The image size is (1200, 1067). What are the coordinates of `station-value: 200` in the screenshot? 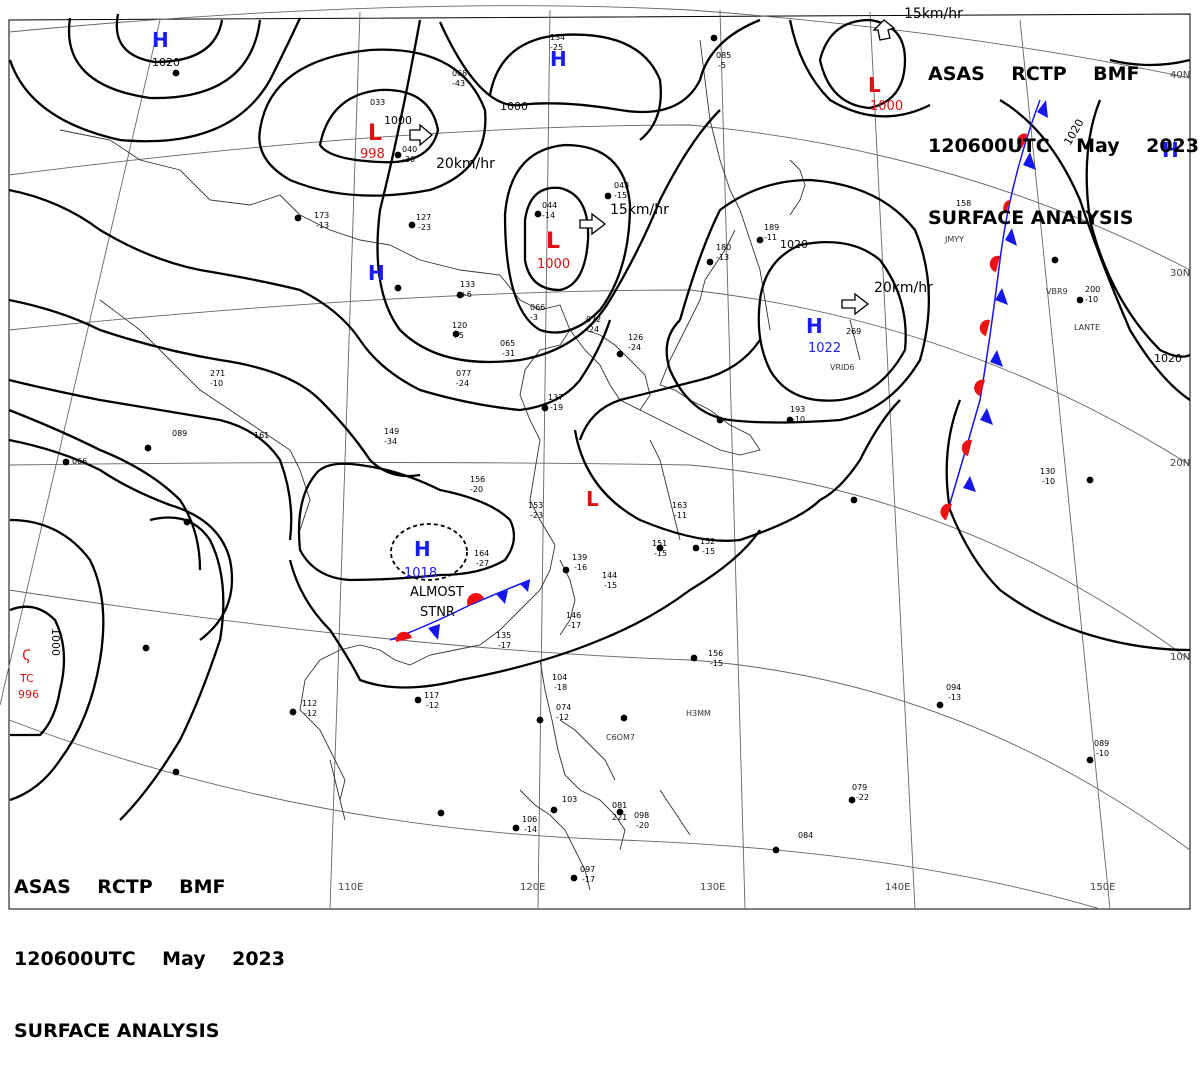 It's located at (1092, 289).